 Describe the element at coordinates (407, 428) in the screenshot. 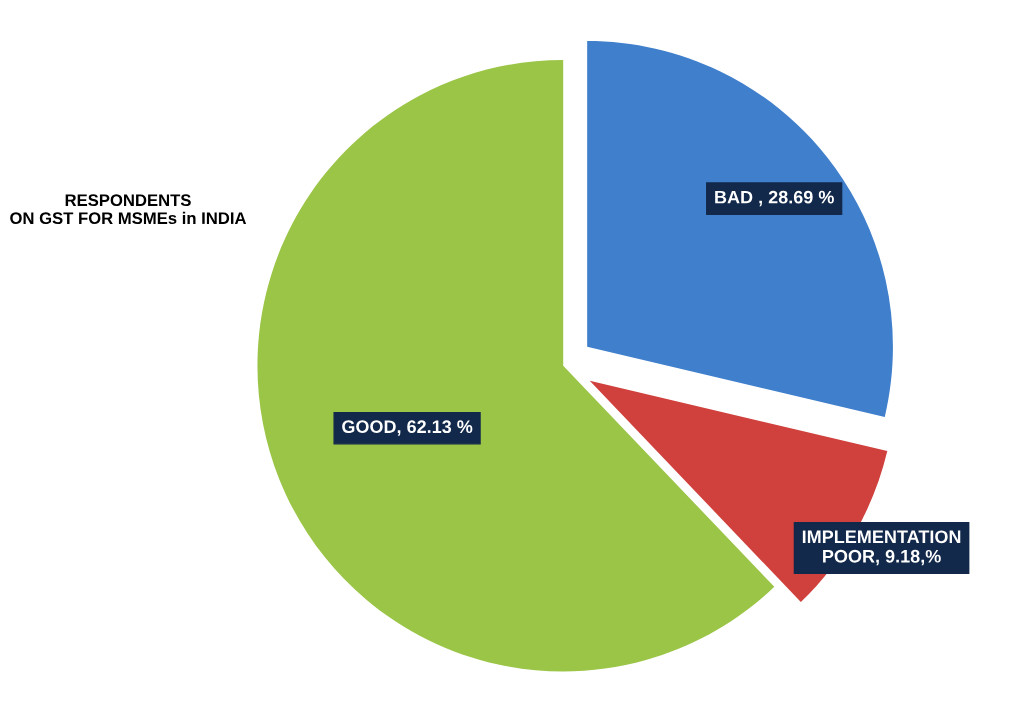

I see `slice-label: GOOD, 62.13 %` at that location.